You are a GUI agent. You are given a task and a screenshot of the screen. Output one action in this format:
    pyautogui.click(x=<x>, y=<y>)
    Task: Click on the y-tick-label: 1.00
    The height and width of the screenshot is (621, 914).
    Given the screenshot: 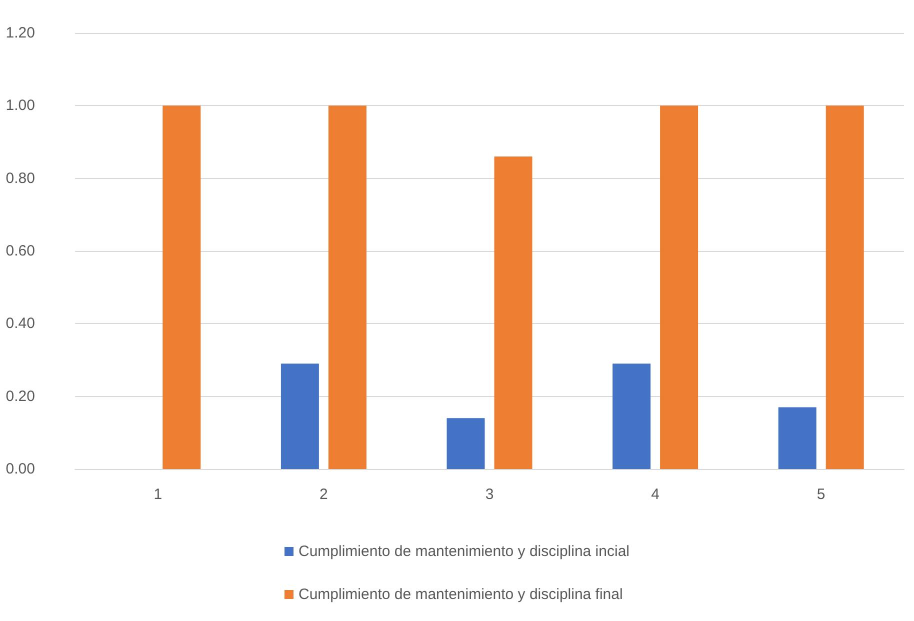 What is the action you would take?
    pyautogui.click(x=20, y=105)
    